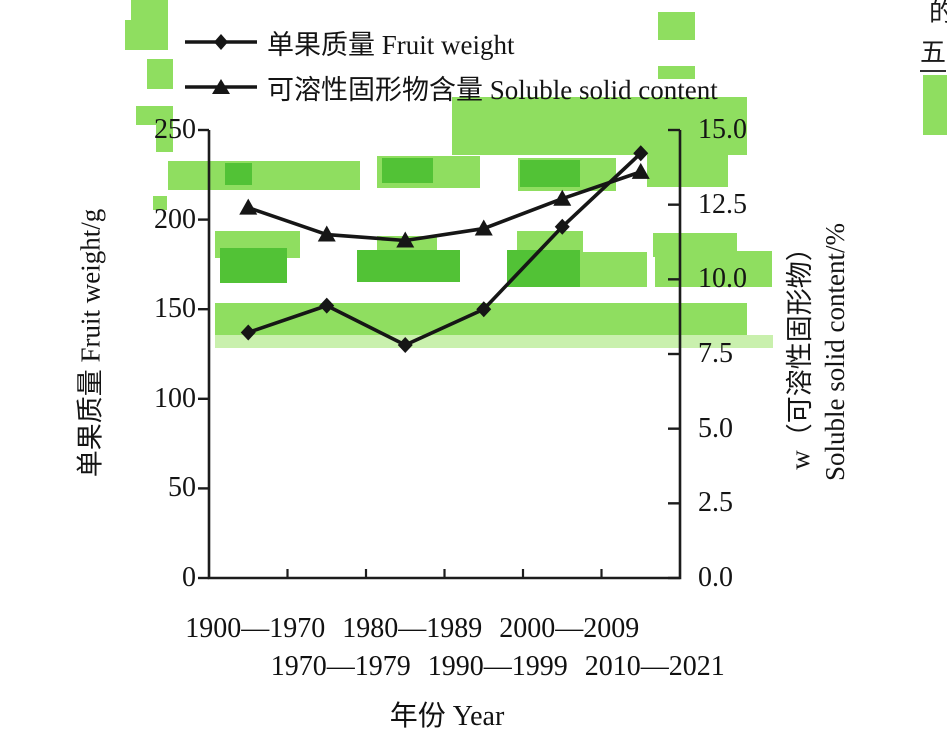 This screenshot has width=947, height=733. I want to click on series-line-diamond, so click(444, 249).